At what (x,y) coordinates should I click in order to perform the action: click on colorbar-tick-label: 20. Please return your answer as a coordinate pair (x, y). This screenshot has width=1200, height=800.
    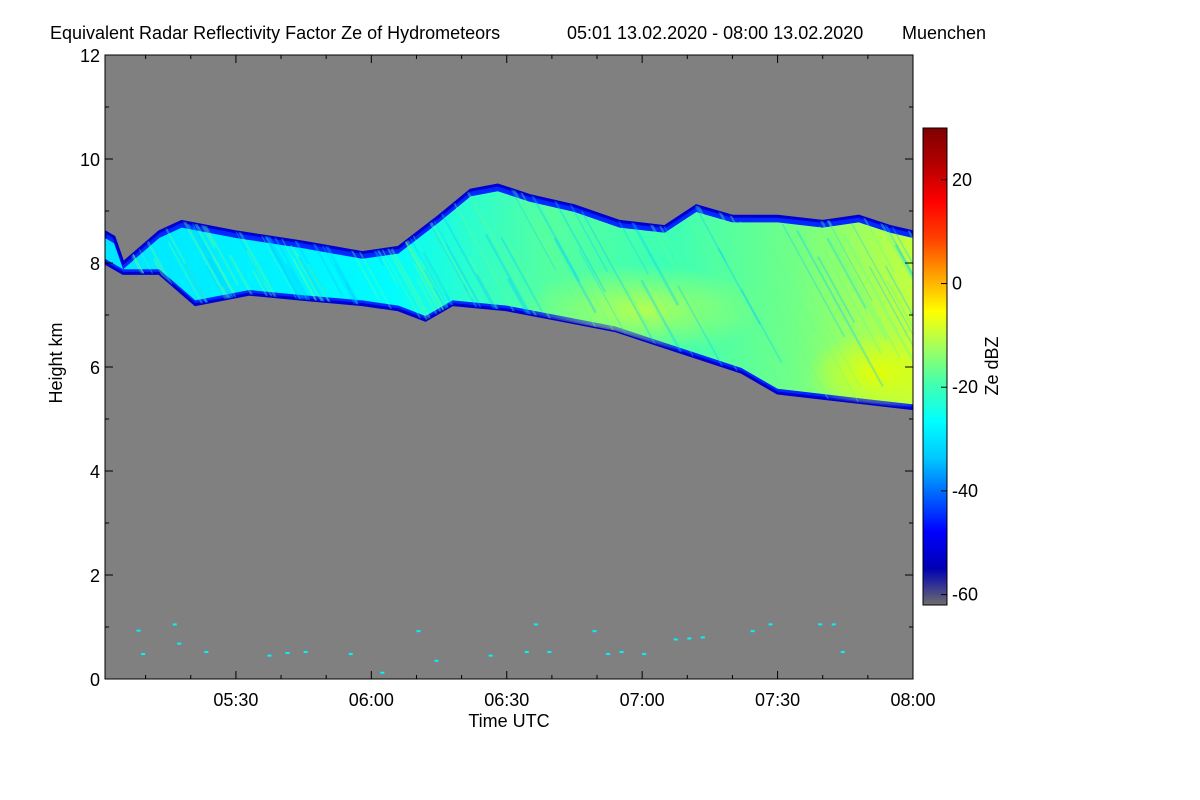
    Looking at the image, I should click on (962, 180).